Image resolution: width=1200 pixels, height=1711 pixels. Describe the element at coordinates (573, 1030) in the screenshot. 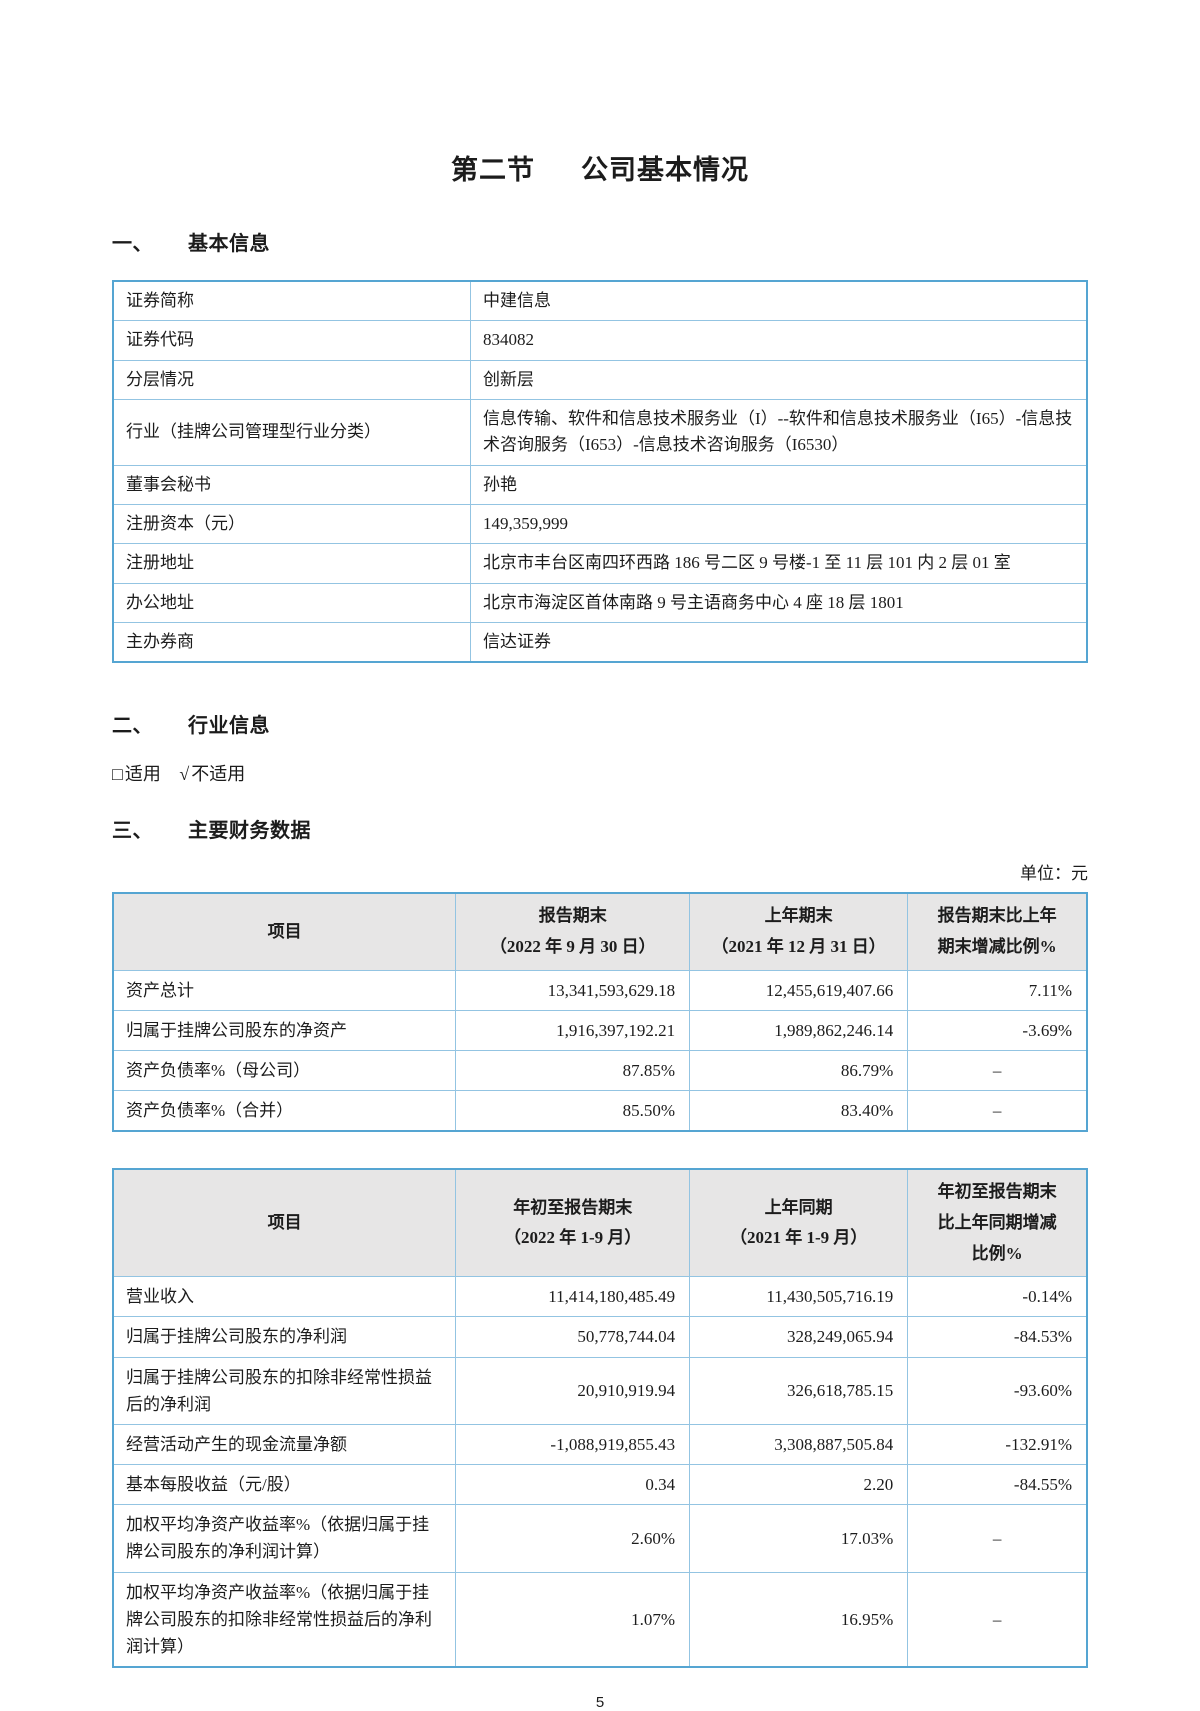

I see `metric-value: 1,916,397,192.21` at that location.